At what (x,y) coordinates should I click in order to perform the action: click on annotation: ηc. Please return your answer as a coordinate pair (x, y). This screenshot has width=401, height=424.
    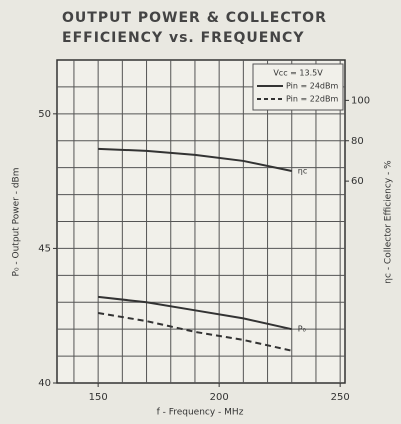
    Looking at the image, I should click on (302, 171).